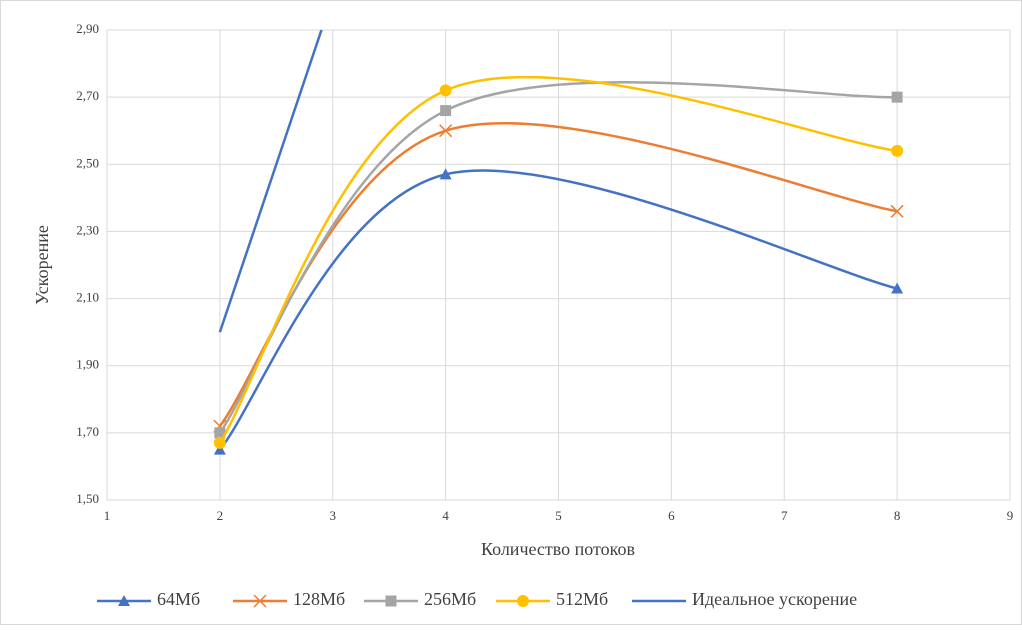  I want to click on series-line, so click(270, 181).